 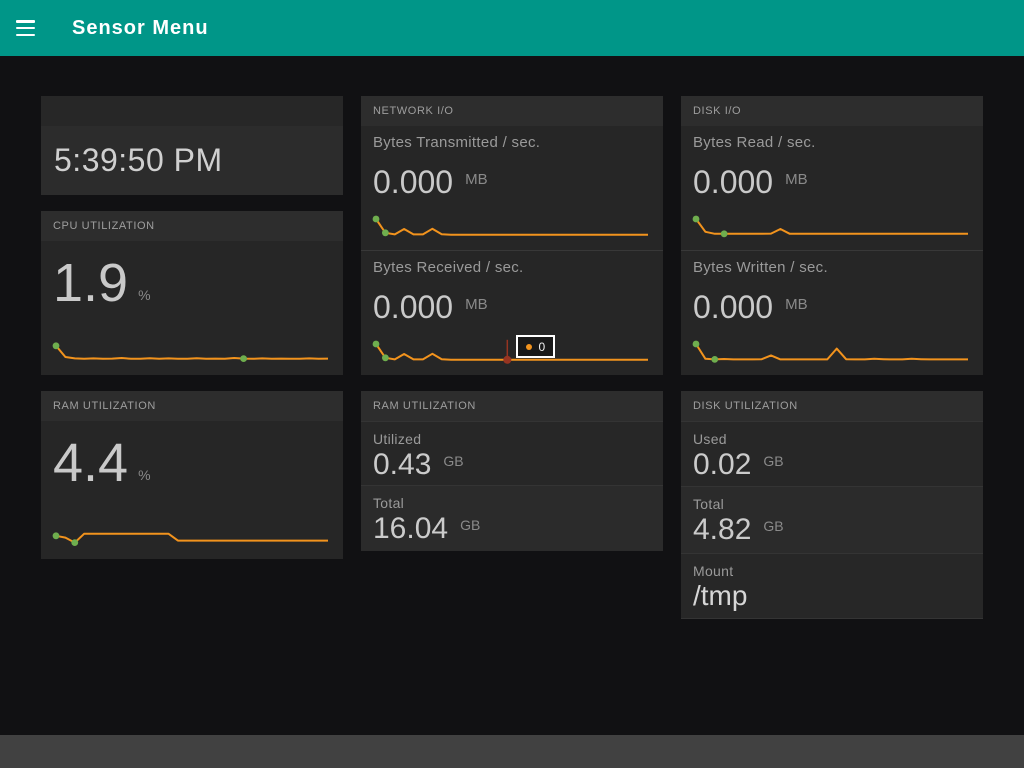 I want to click on ram-percent-value-row: 4.4 %, so click(x=192, y=463).